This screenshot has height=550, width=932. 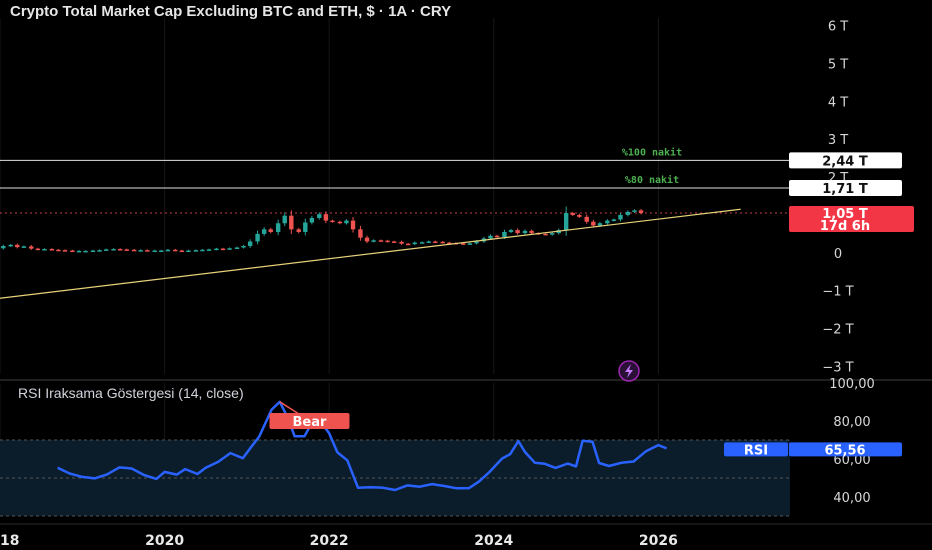 What do you see at coordinates (493, 541) in the screenshot?
I see `x-tick-label: 2024` at bounding box center [493, 541].